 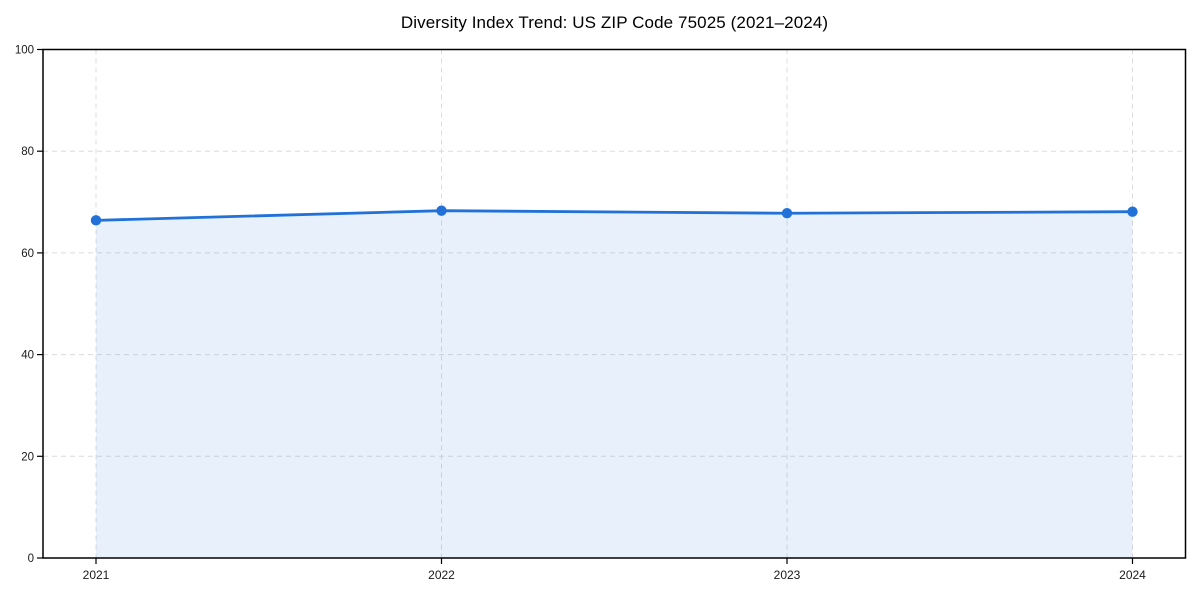 What do you see at coordinates (24, 51) in the screenshot?
I see `y-tick-label: 100` at bounding box center [24, 51].